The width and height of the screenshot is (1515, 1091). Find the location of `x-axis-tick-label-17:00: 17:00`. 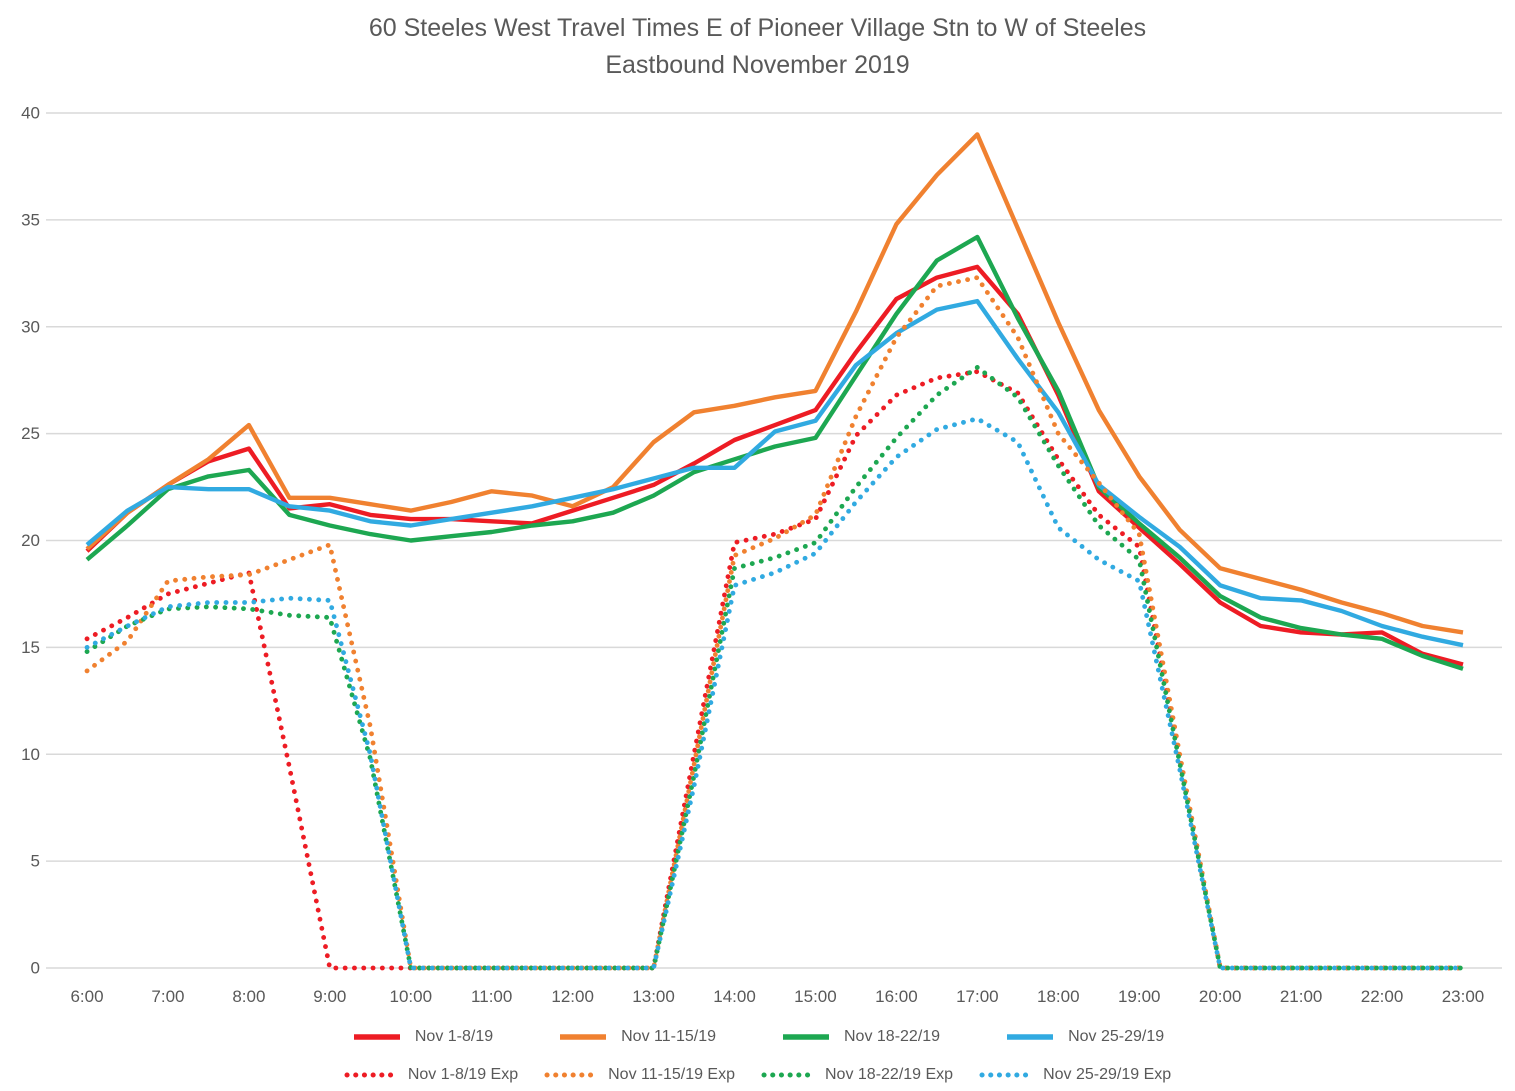

x-axis-tick-label-17:00: 17:00 is located at coordinates (977, 996).